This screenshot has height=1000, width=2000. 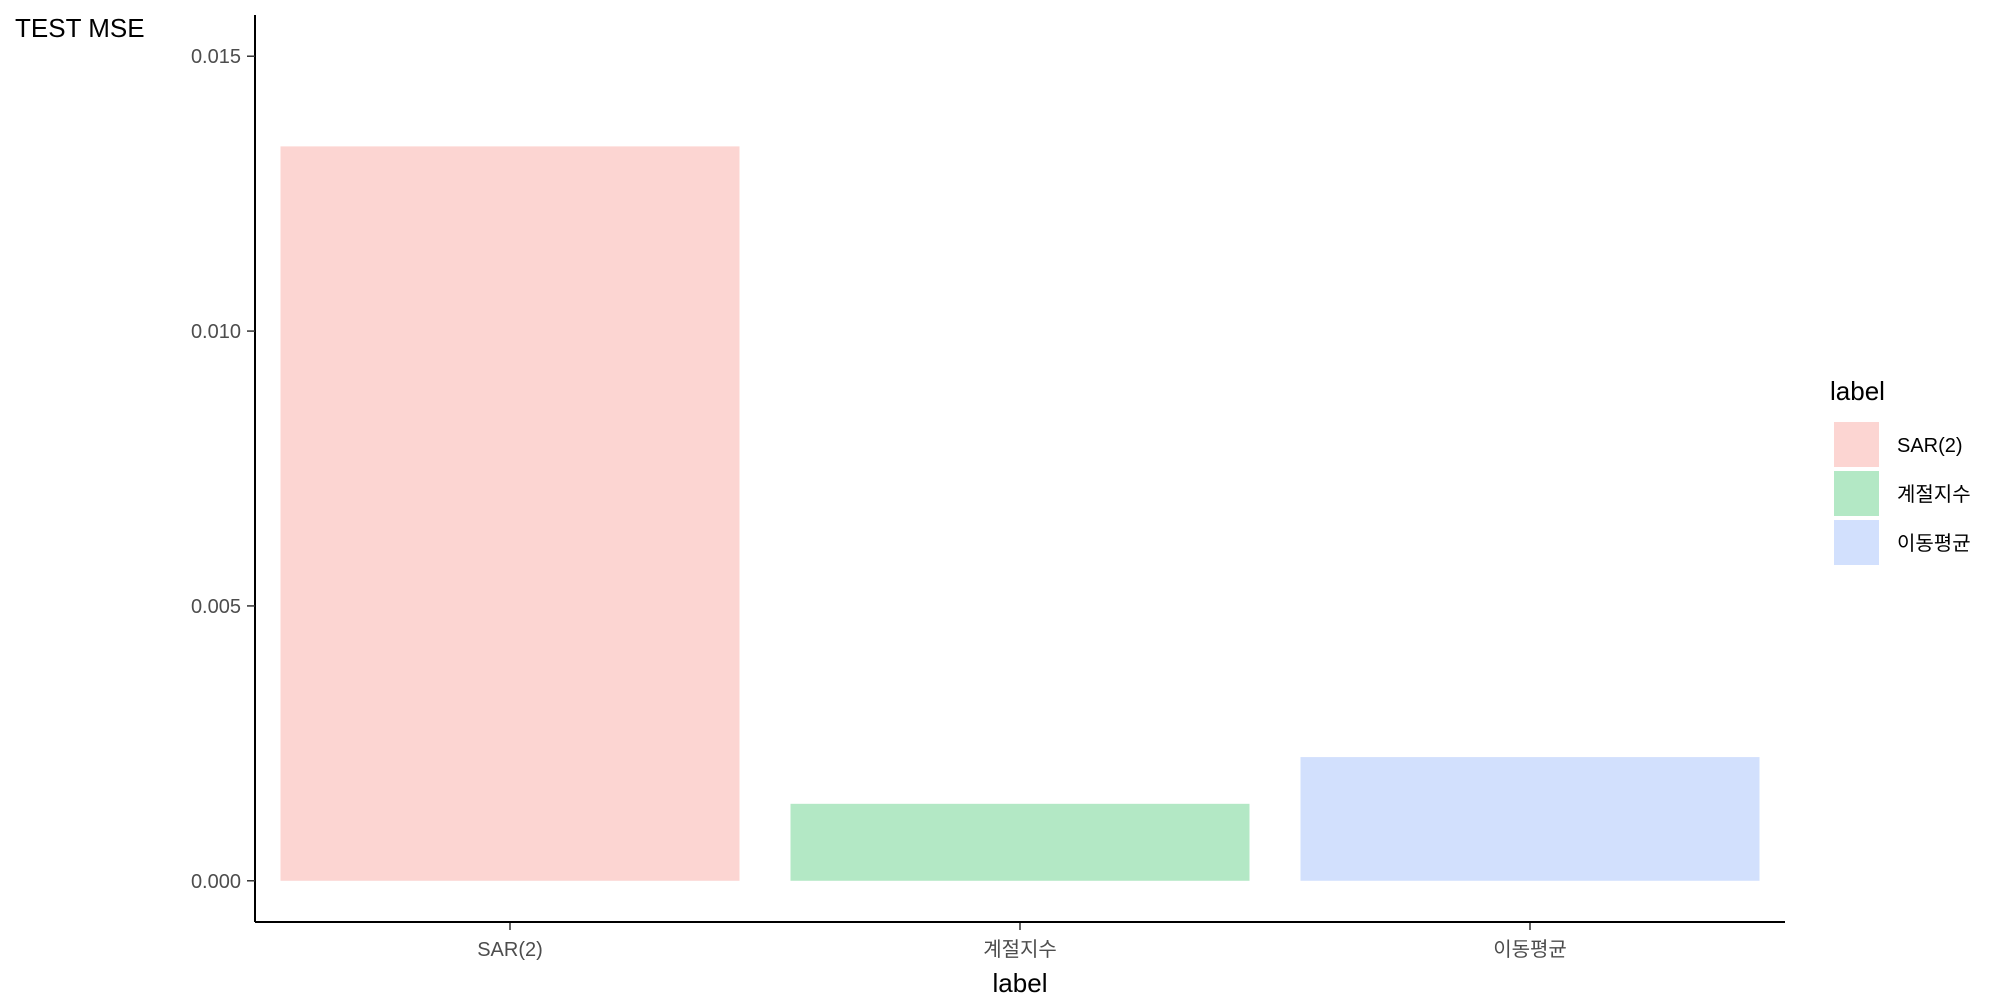 What do you see at coordinates (216, 57) in the screenshot?
I see `y-tick-label: 0.015` at bounding box center [216, 57].